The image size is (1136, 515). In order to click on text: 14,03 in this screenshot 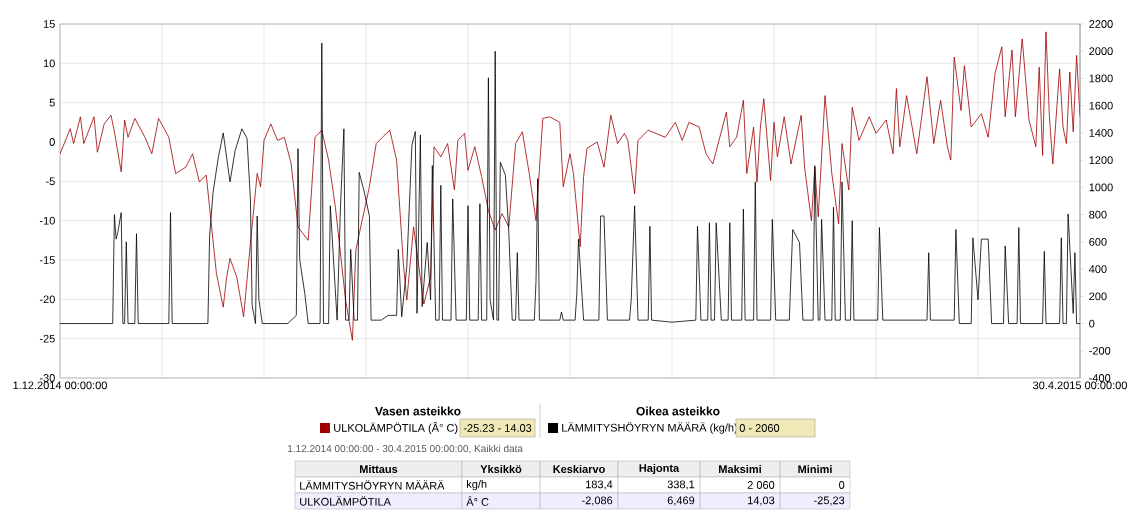, I will do `click(761, 501)`.